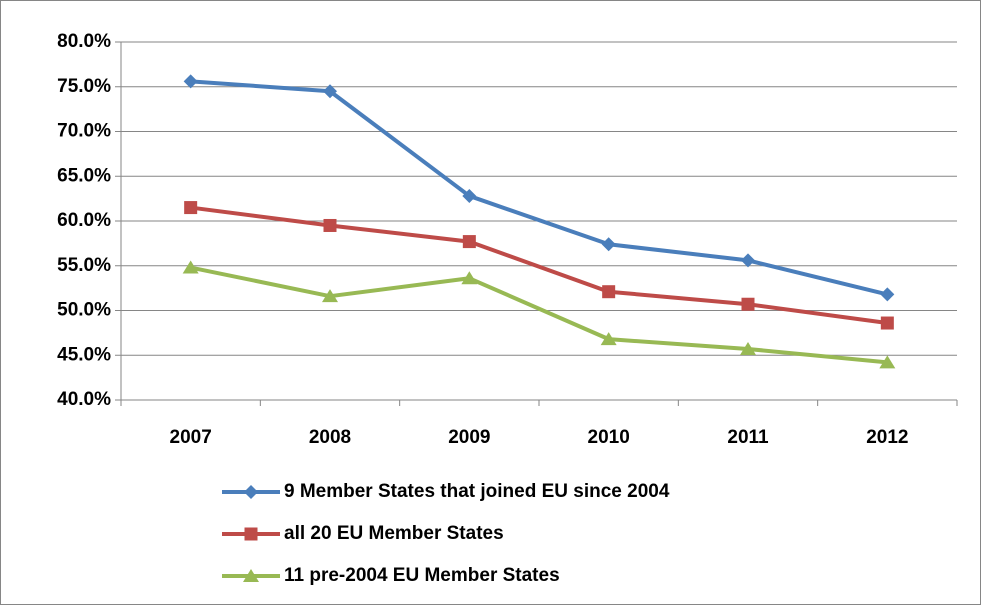  I want to click on y-tick-label: 75.0%, so click(84, 86).